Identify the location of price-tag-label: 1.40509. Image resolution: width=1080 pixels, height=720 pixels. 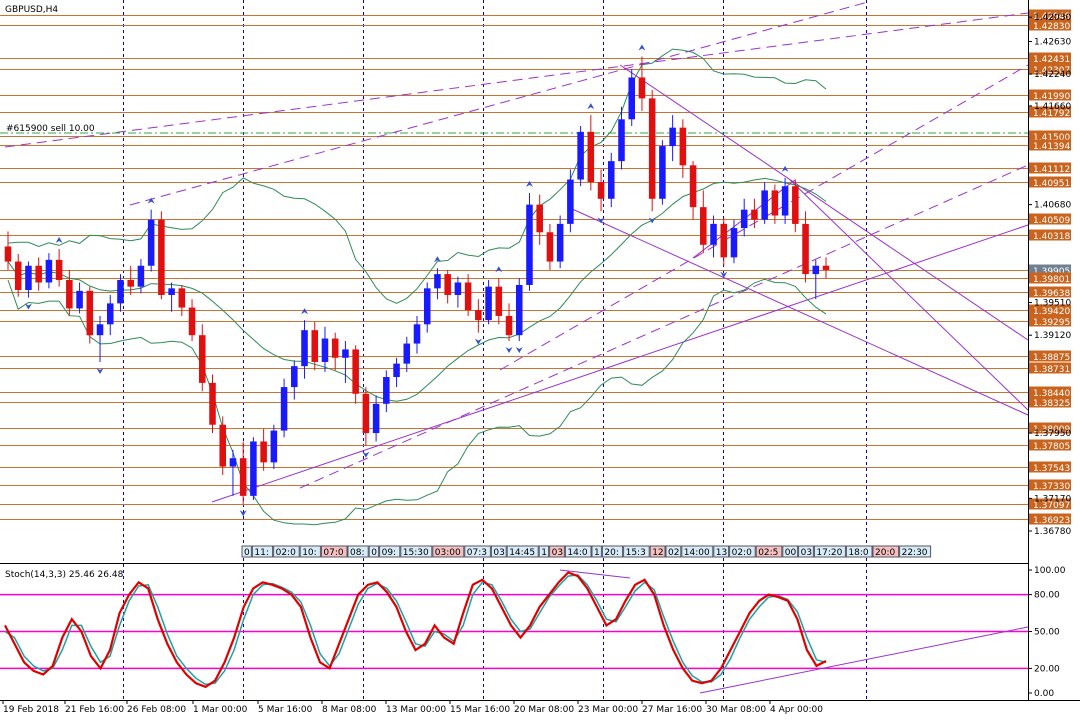
(1051, 221).